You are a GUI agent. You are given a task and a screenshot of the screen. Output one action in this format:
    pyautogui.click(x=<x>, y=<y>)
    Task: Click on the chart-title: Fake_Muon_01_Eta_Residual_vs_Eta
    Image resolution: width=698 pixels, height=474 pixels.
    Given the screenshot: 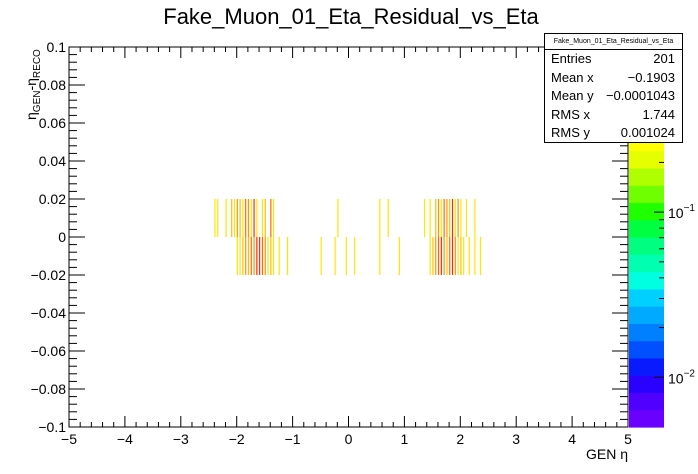 What is the action you would take?
    pyautogui.click(x=351, y=16)
    